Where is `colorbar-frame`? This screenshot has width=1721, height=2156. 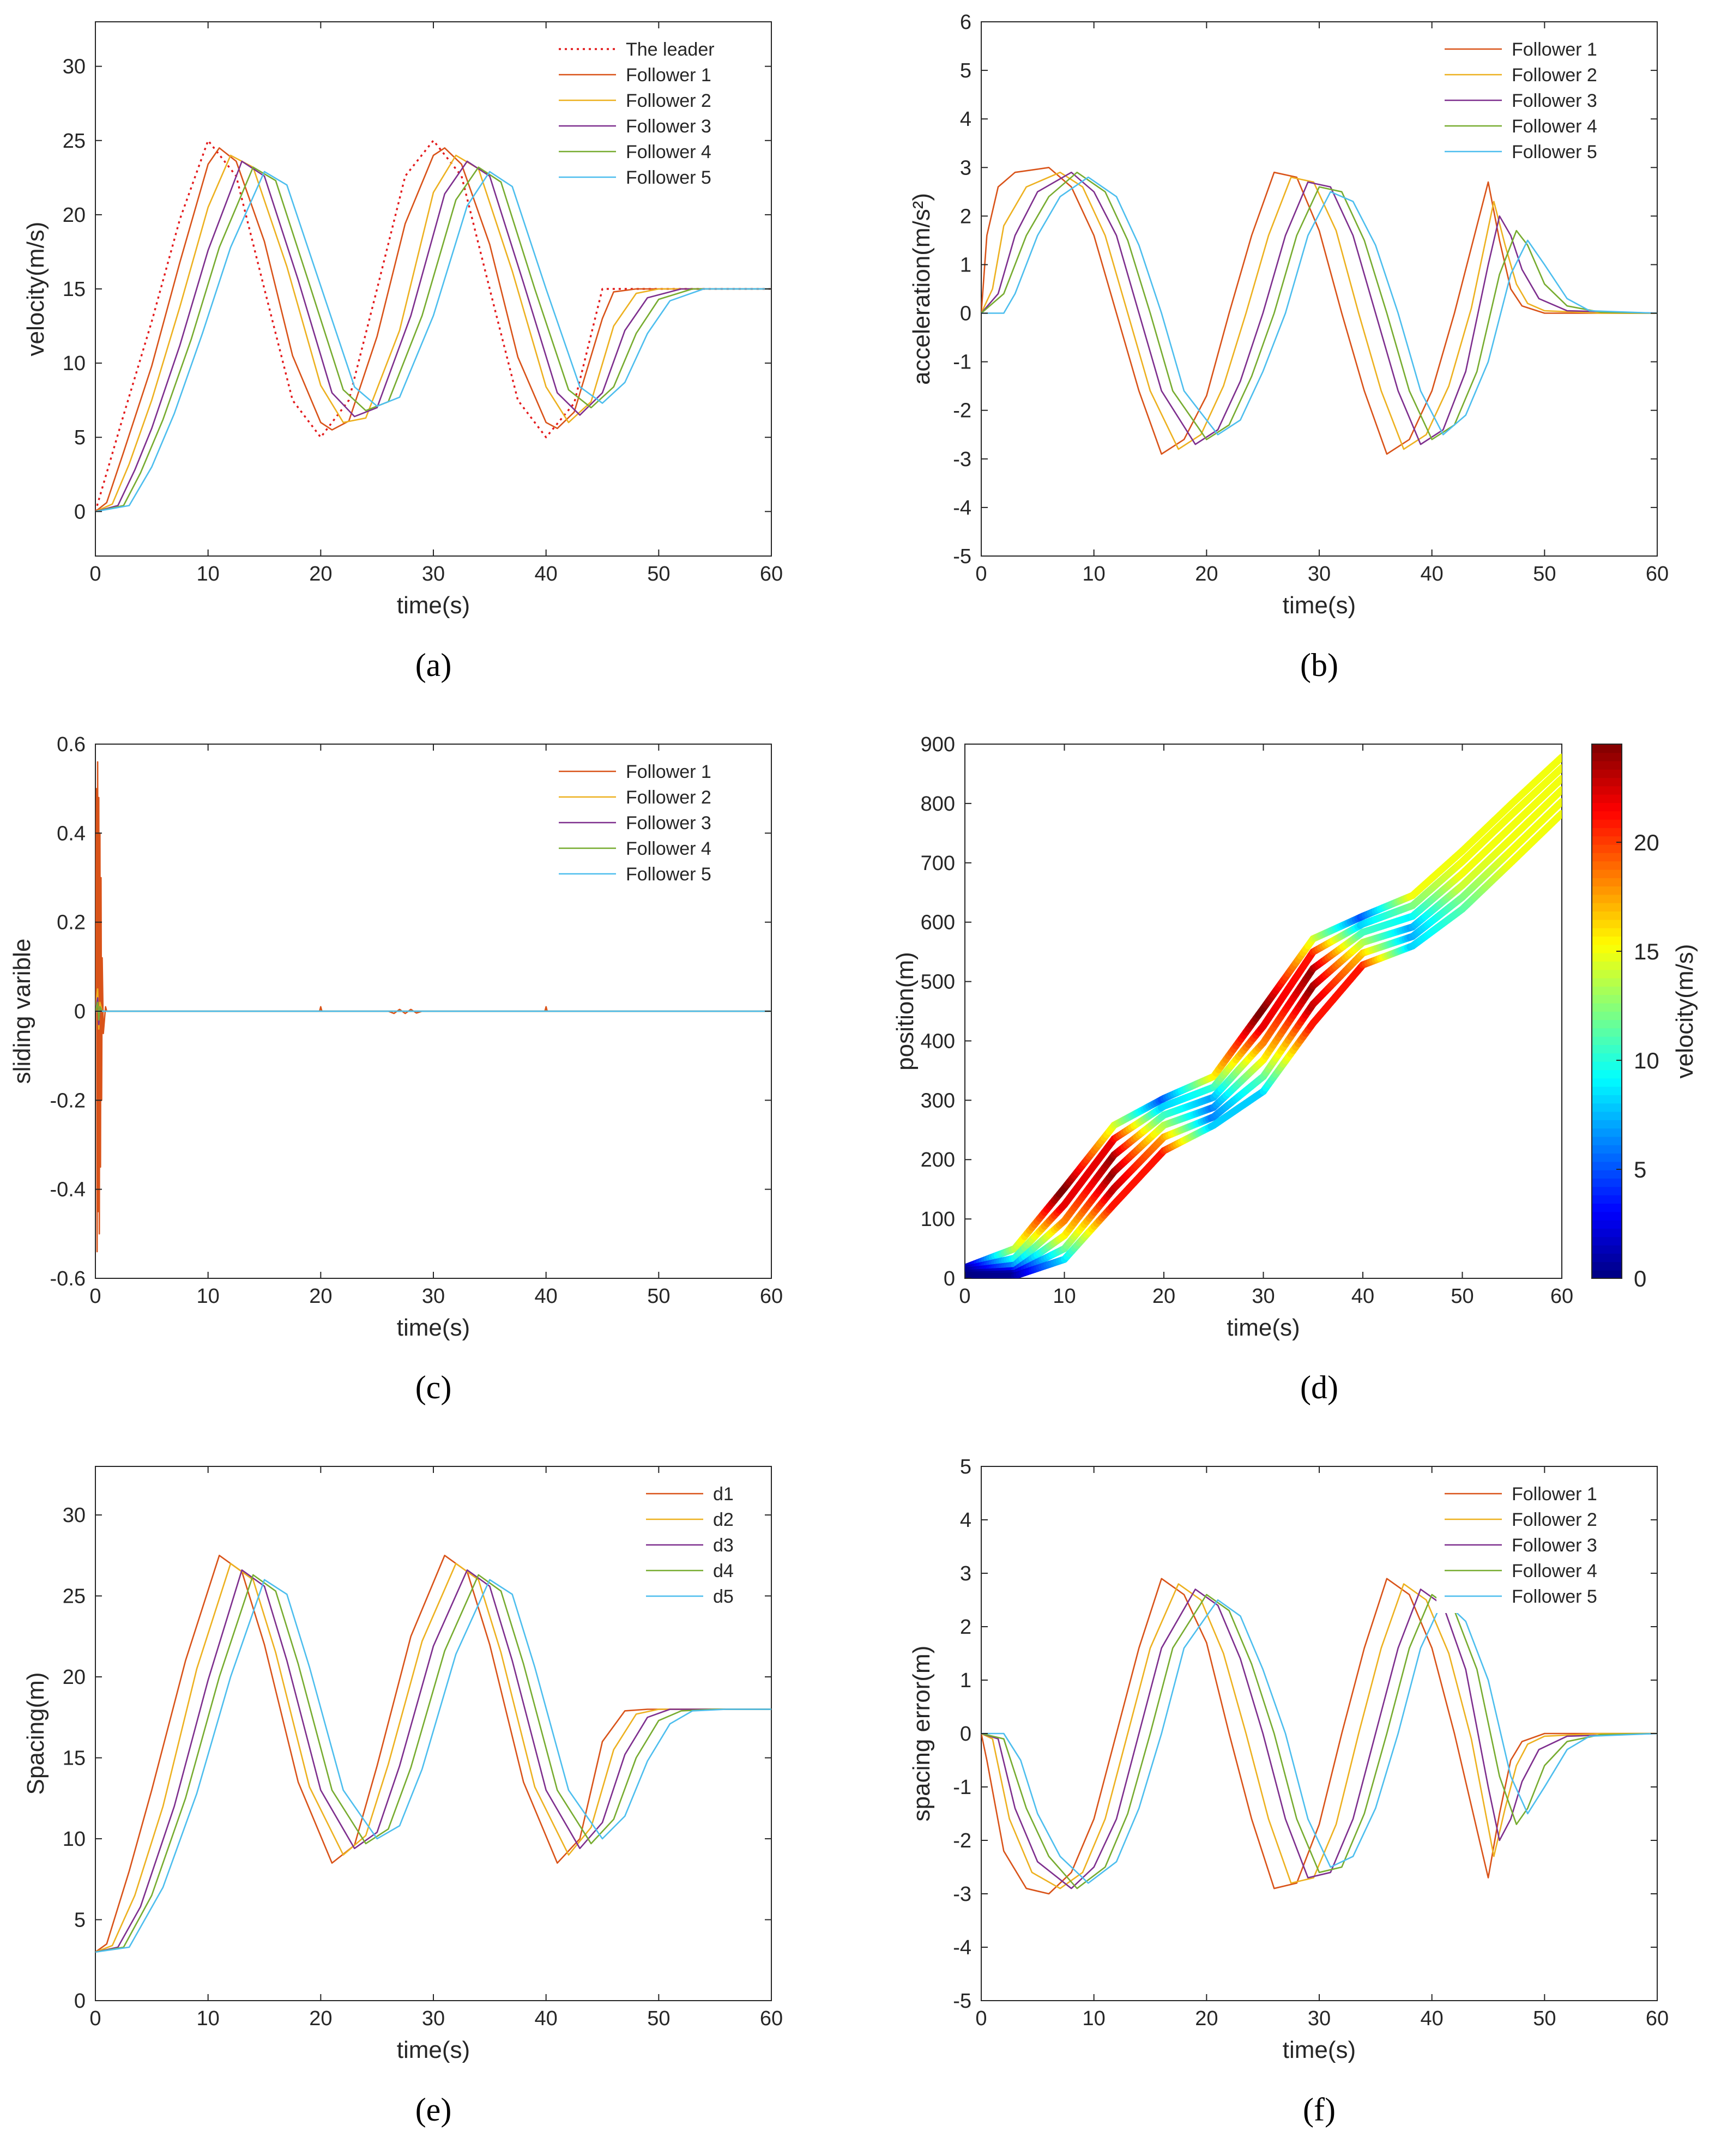 colorbar-frame is located at coordinates (1606, 1012).